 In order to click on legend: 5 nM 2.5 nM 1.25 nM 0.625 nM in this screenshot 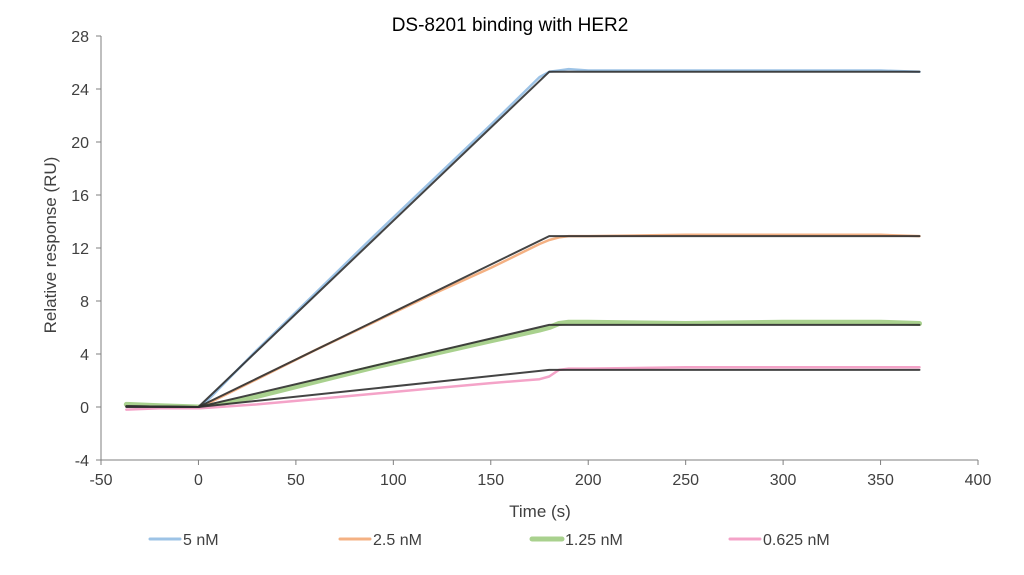, I will do `click(489, 540)`.